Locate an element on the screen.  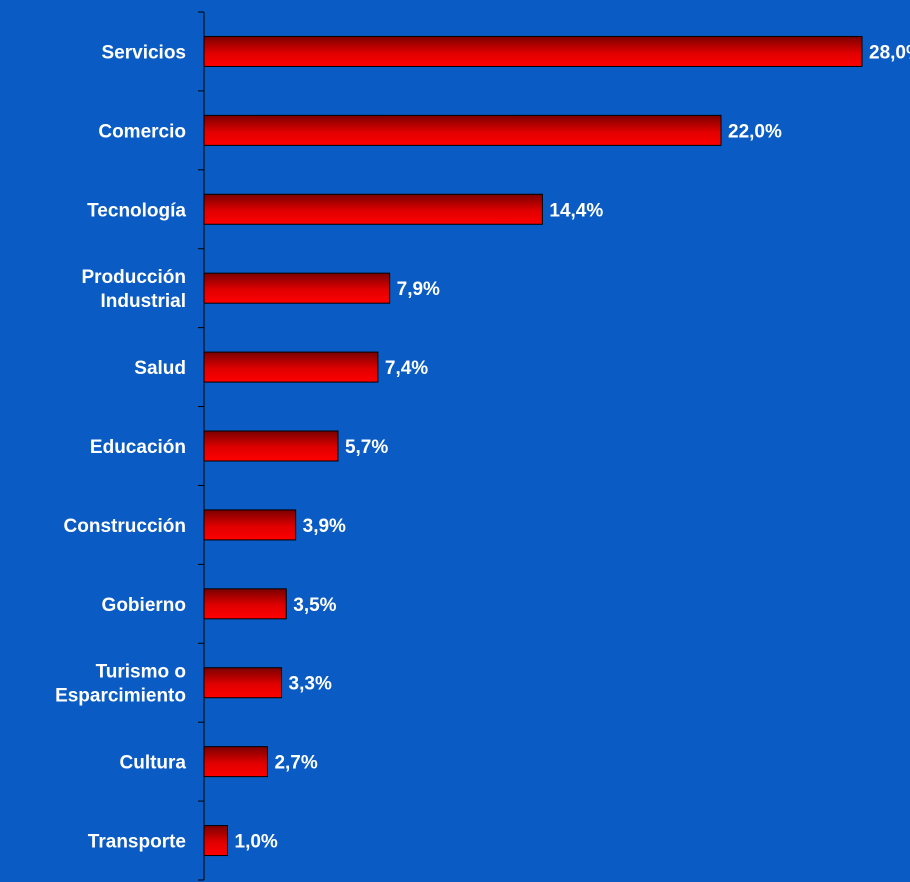
category-label-4: Salud is located at coordinates (160, 368).